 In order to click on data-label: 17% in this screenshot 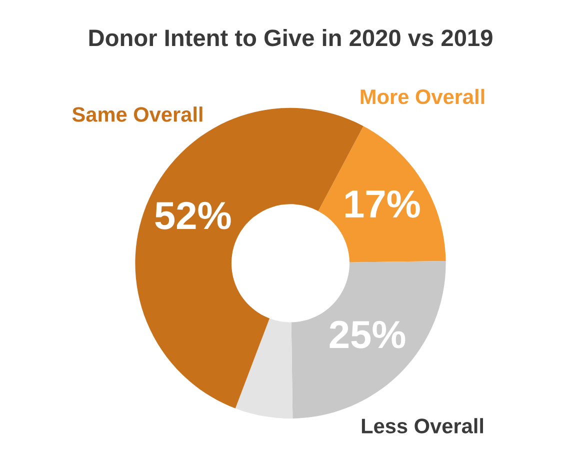, I will do `click(383, 204)`.